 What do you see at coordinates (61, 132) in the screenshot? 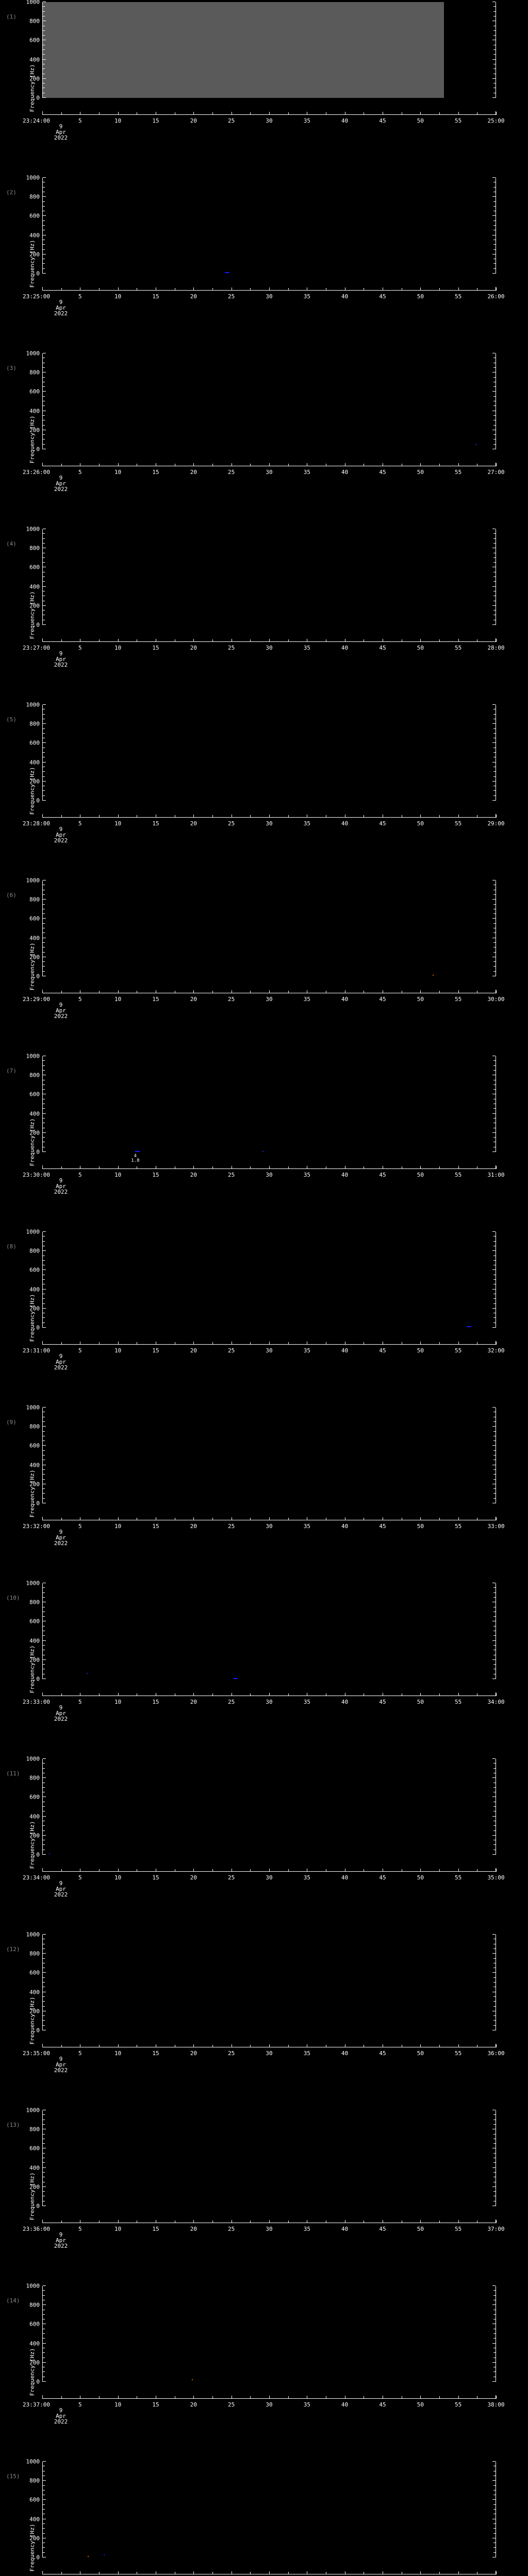
I see `date-line: Apr` at bounding box center [61, 132].